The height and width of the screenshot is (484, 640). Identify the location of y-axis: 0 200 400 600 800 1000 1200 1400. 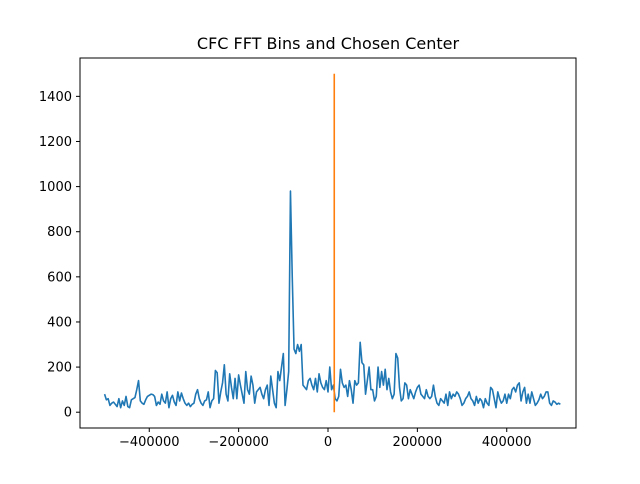
(59, 255).